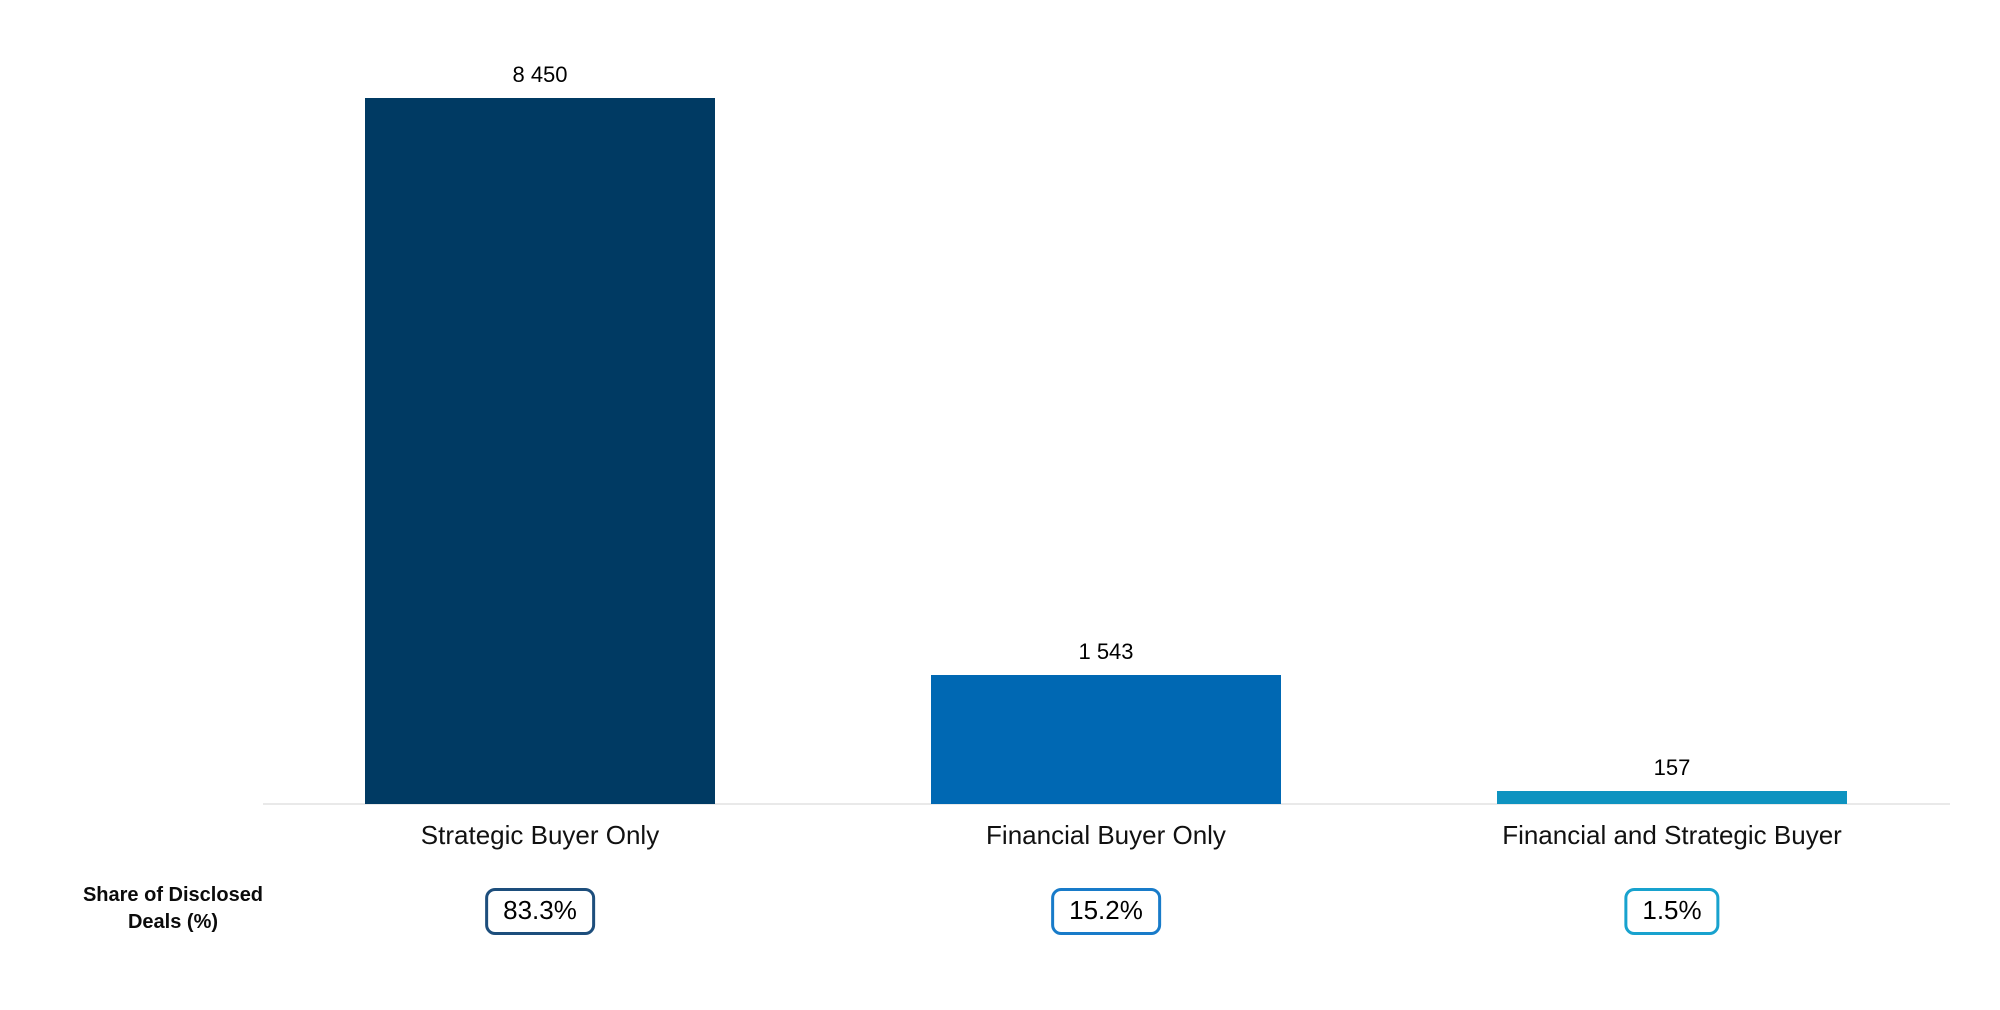  What do you see at coordinates (173, 895) in the screenshot?
I see `share-row-label-line1: Share of Disclosed` at bounding box center [173, 895].